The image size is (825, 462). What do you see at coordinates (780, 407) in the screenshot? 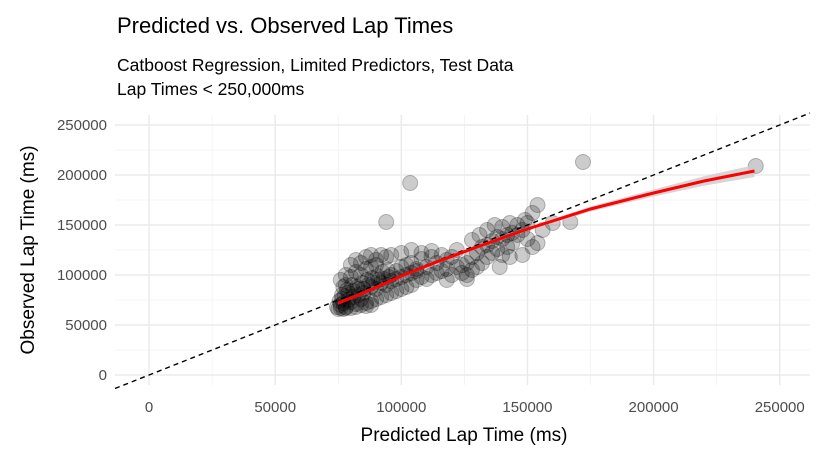
I see `x-tick-label: 250000` at bounding box center [780, 407].